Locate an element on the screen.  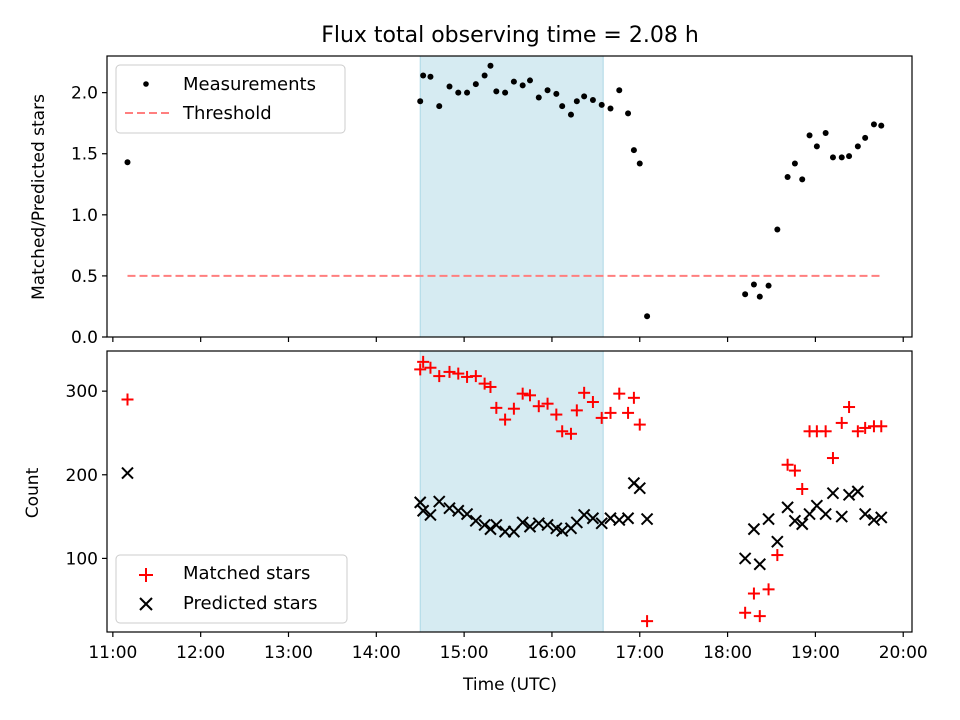
top-y-axis-label: Matched/Predicted stars is located at coordinates (39, 197).